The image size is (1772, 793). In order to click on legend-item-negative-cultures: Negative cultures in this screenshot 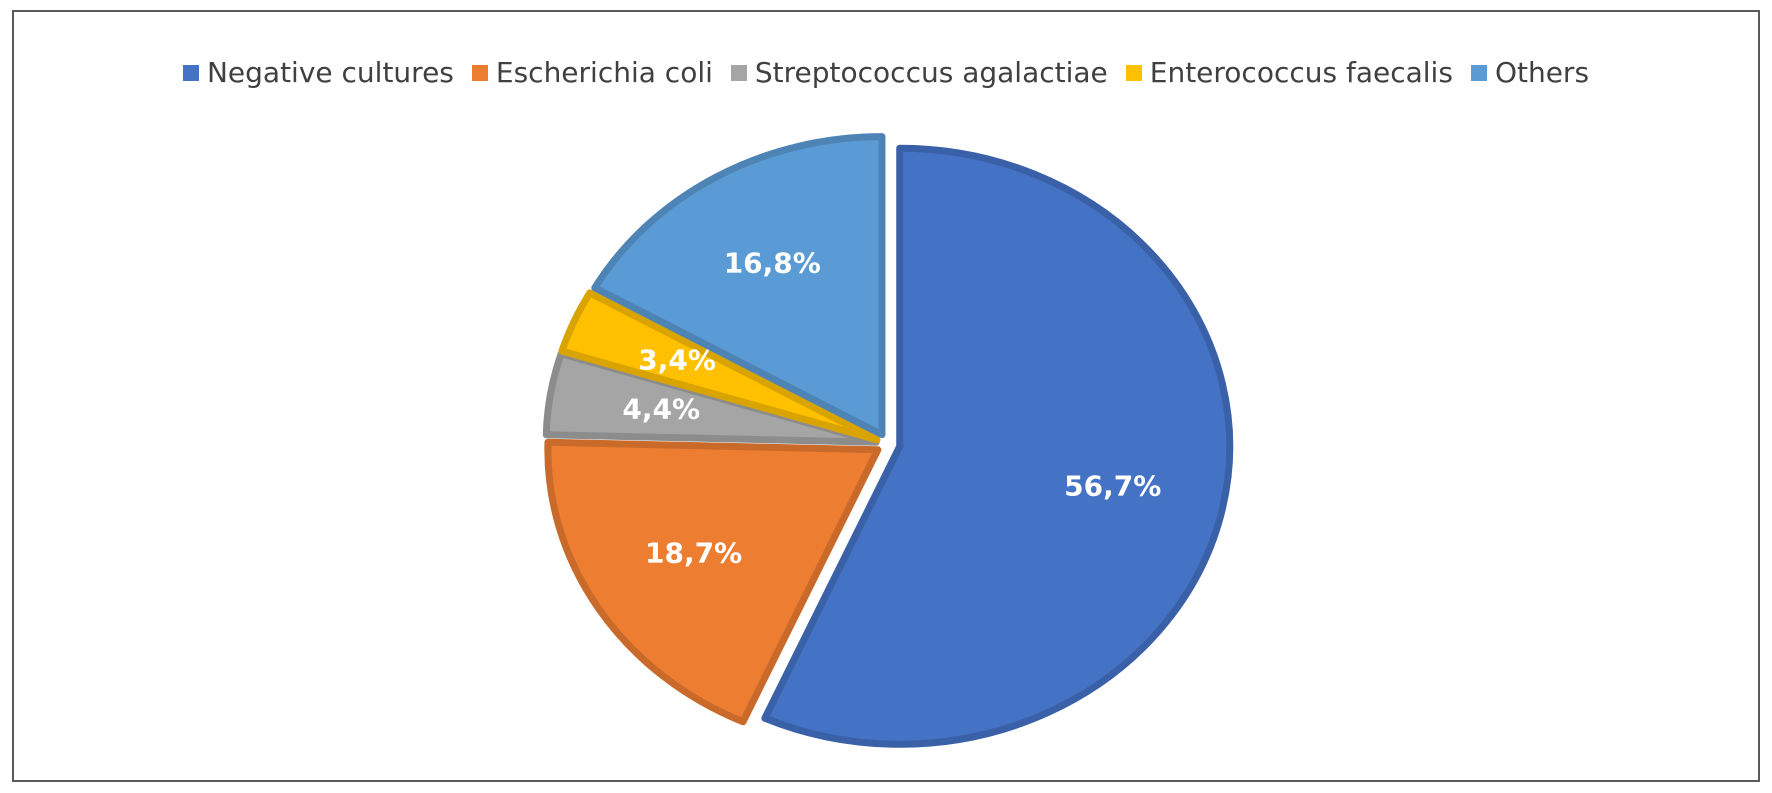, I will do `click(318, 72)`.